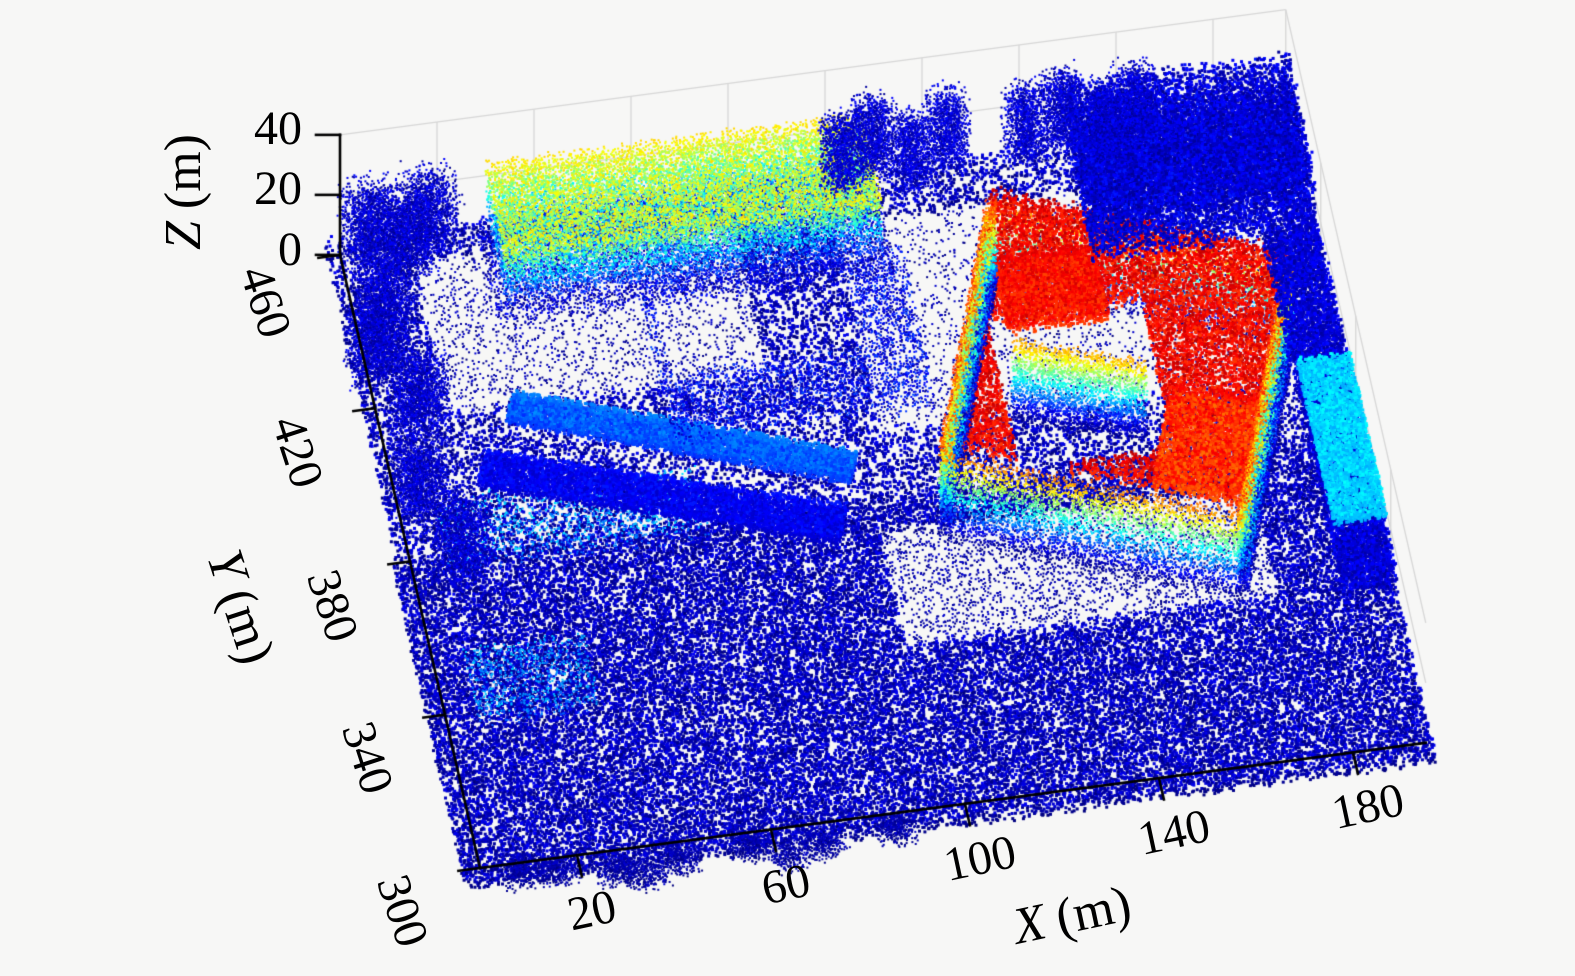 The image size is (1575, 976). I want to click on z-tick-label-20: 20, so click(278, 188).